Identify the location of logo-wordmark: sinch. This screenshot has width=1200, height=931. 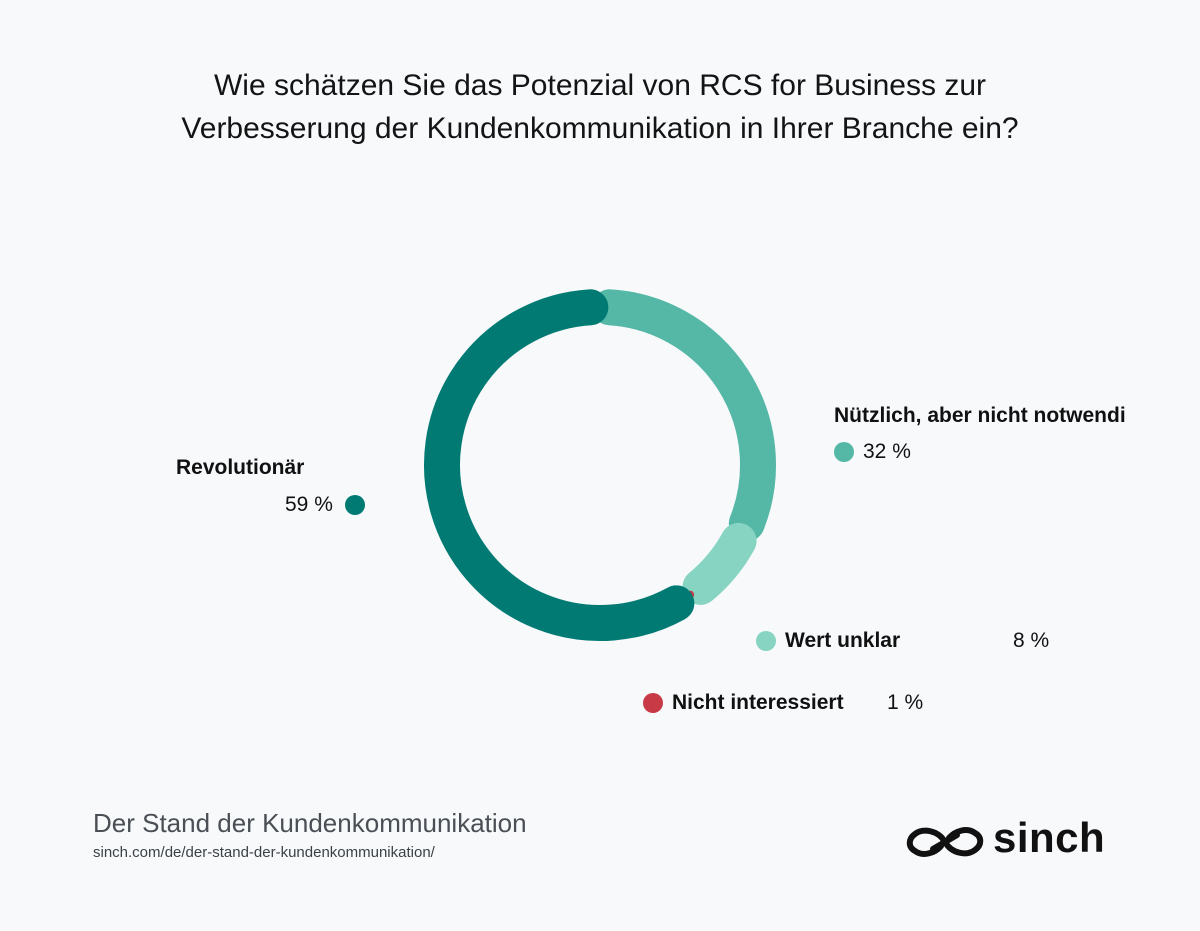
(1049, 837).